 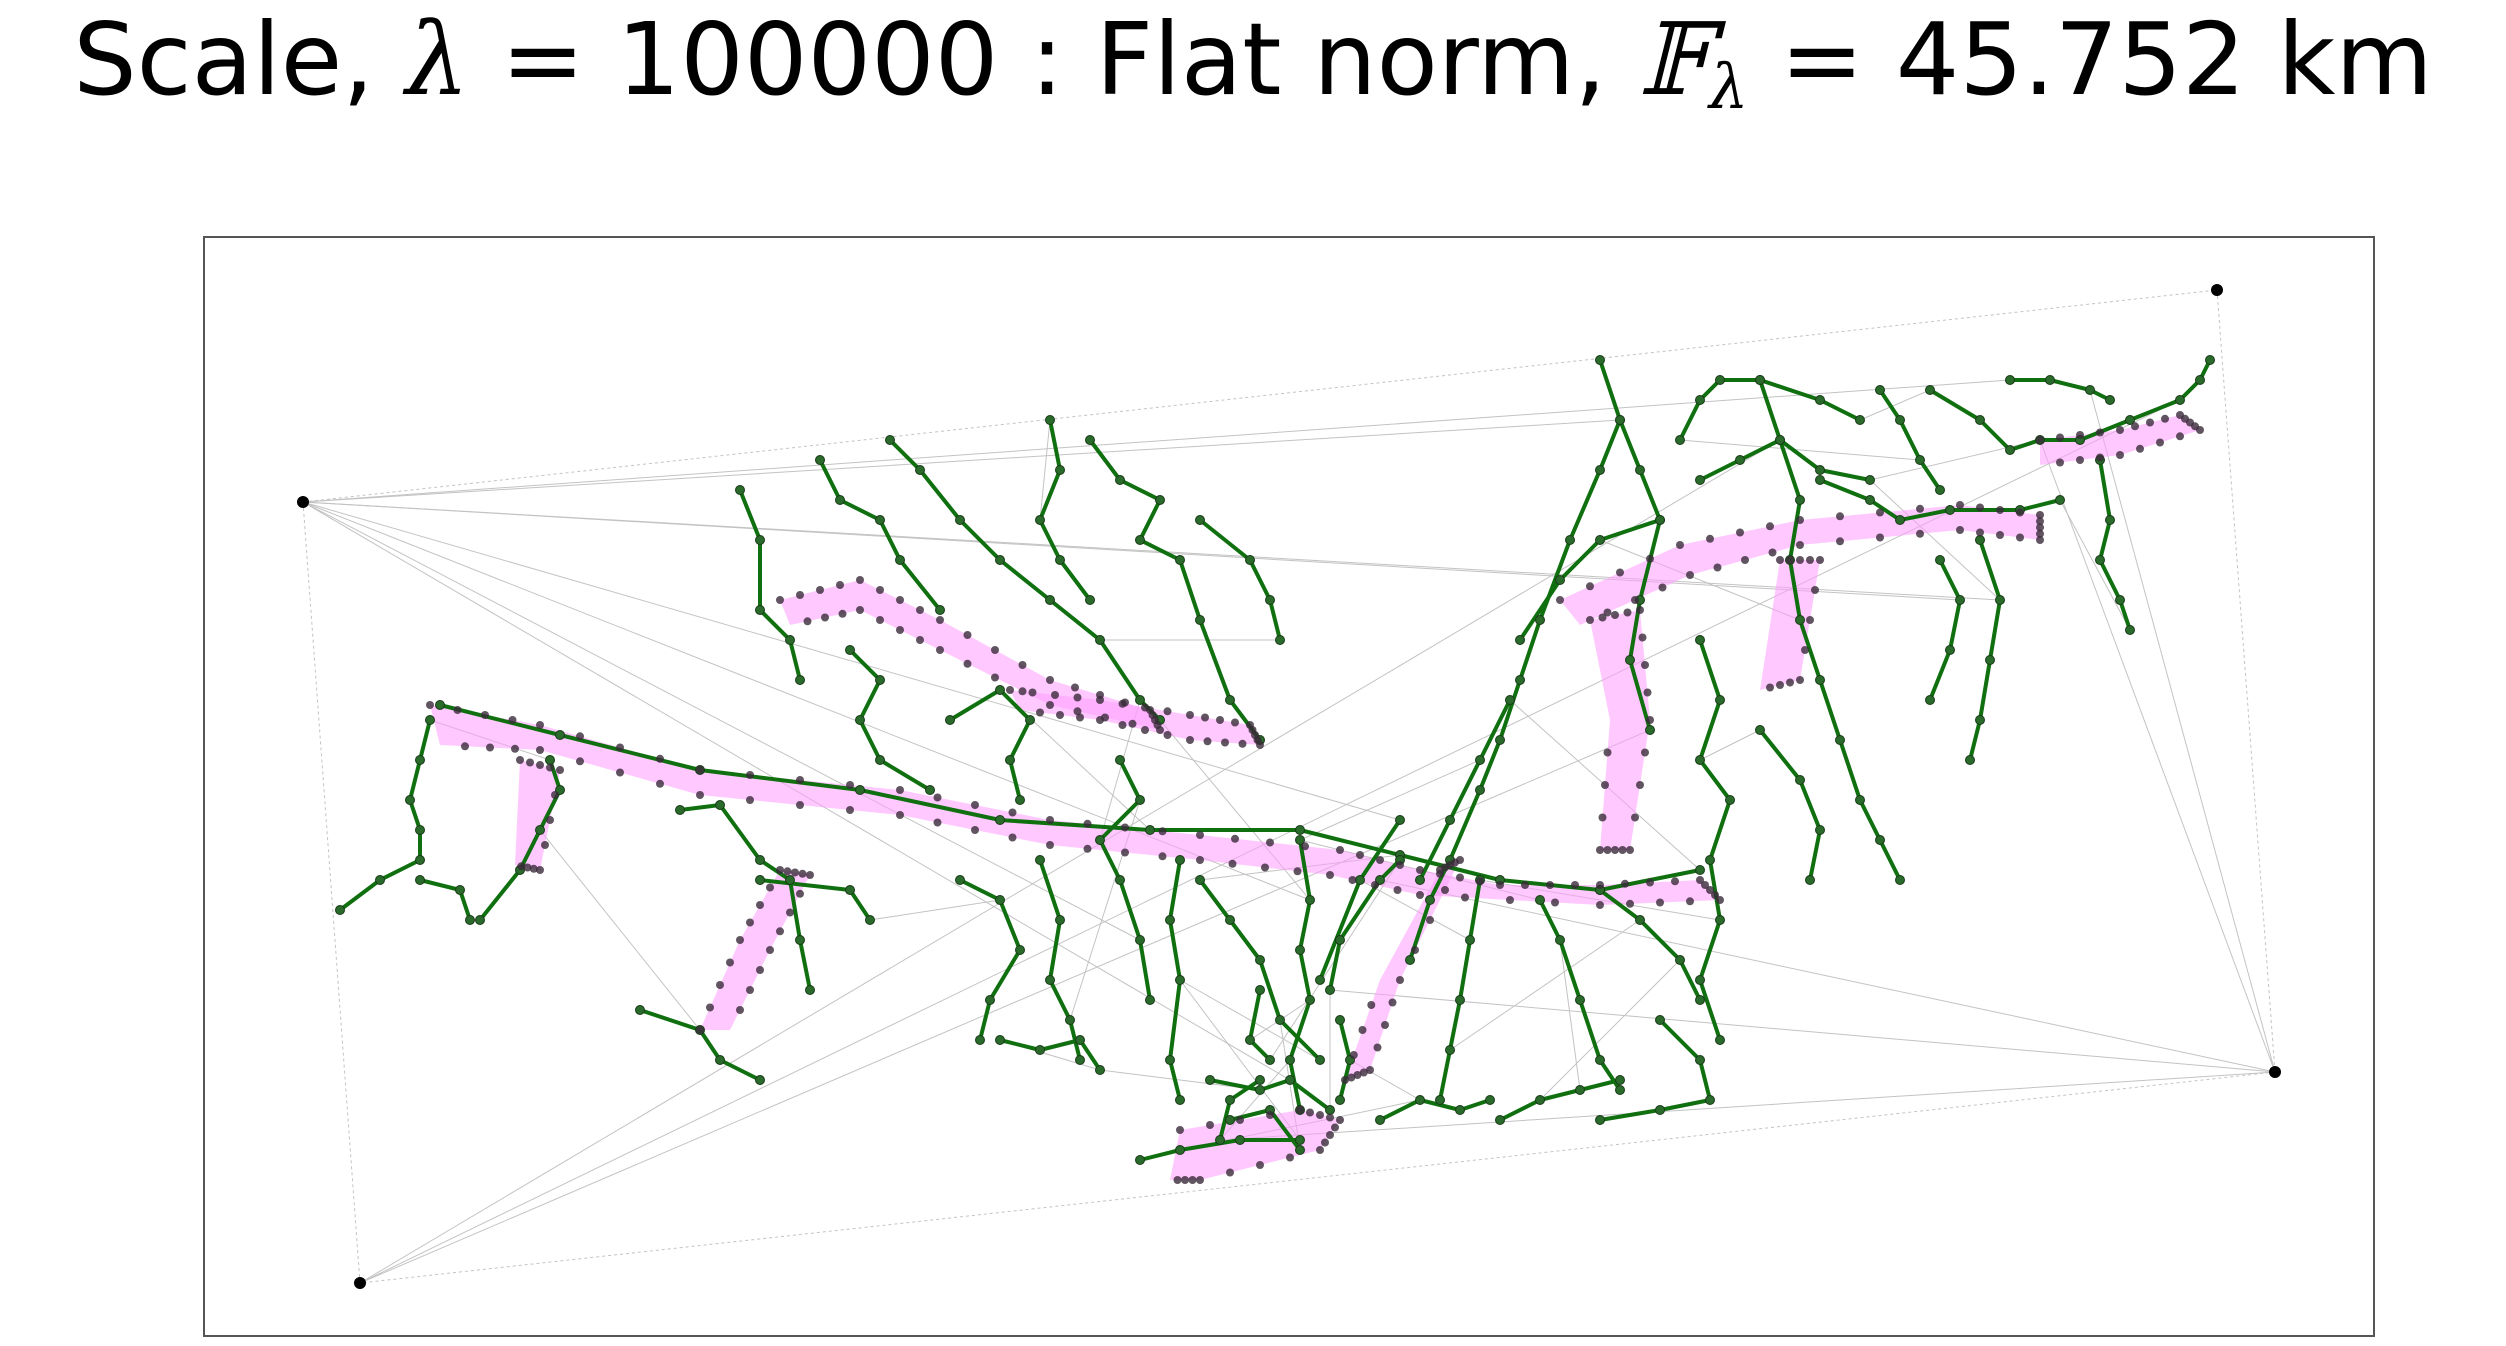 What do you see at coordinates (537, 815) in the screenshot?
I see `flat-norm-patch` at bounding box center [537, 815].